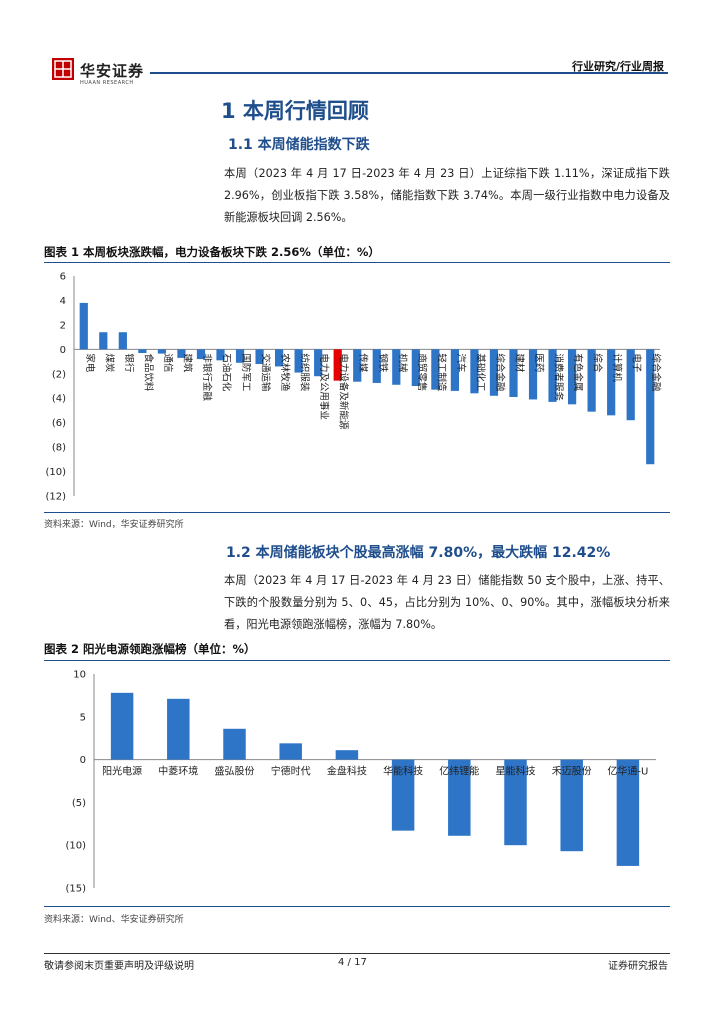 This screenshot has width=724, height=1024. What do you see at coordinates (344, 391) in the screenshot?
I see `chart-1-category-label: 电力设备及新能源` at bounding box center [344, 391].